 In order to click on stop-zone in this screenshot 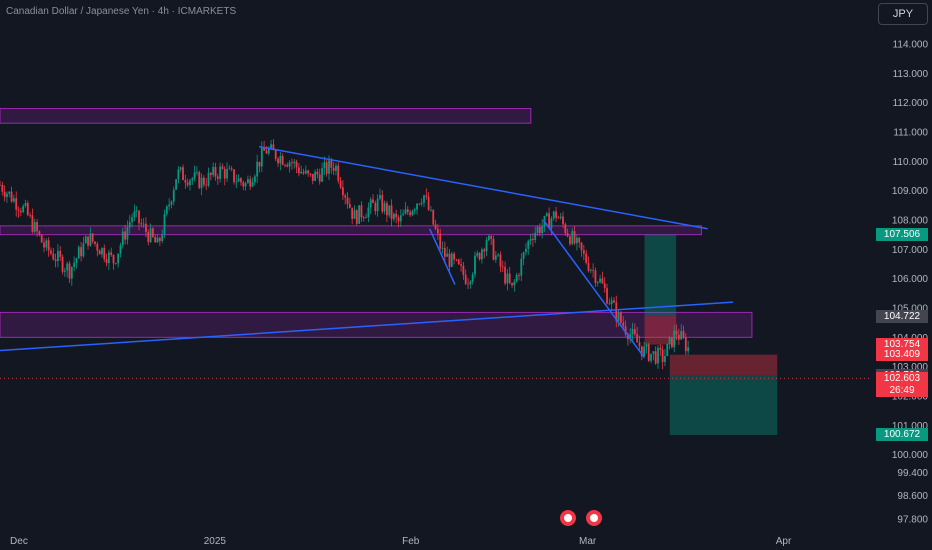, I will do `click(723, 365)`.